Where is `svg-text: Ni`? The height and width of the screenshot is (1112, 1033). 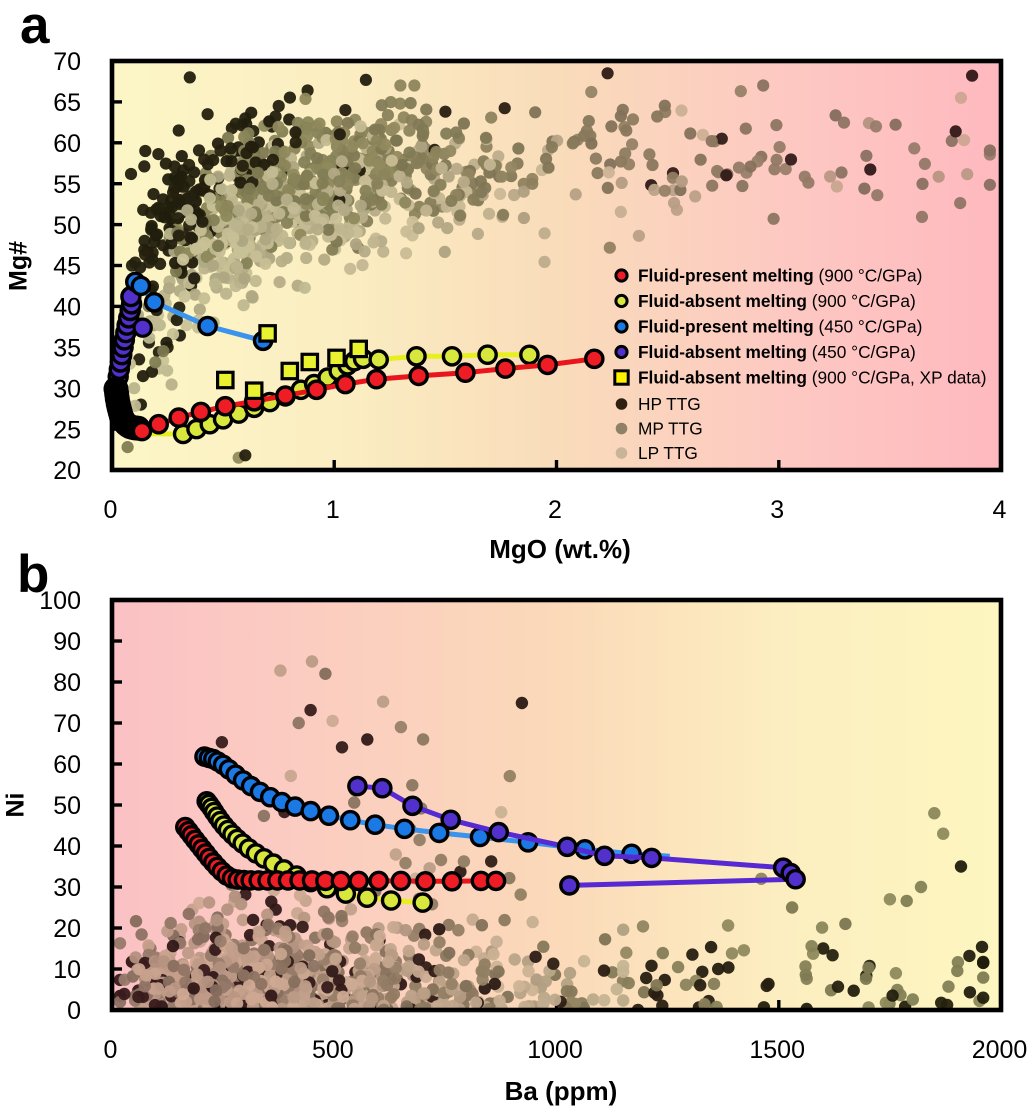 svg-text: Ni is located at coordinates (16, 805).